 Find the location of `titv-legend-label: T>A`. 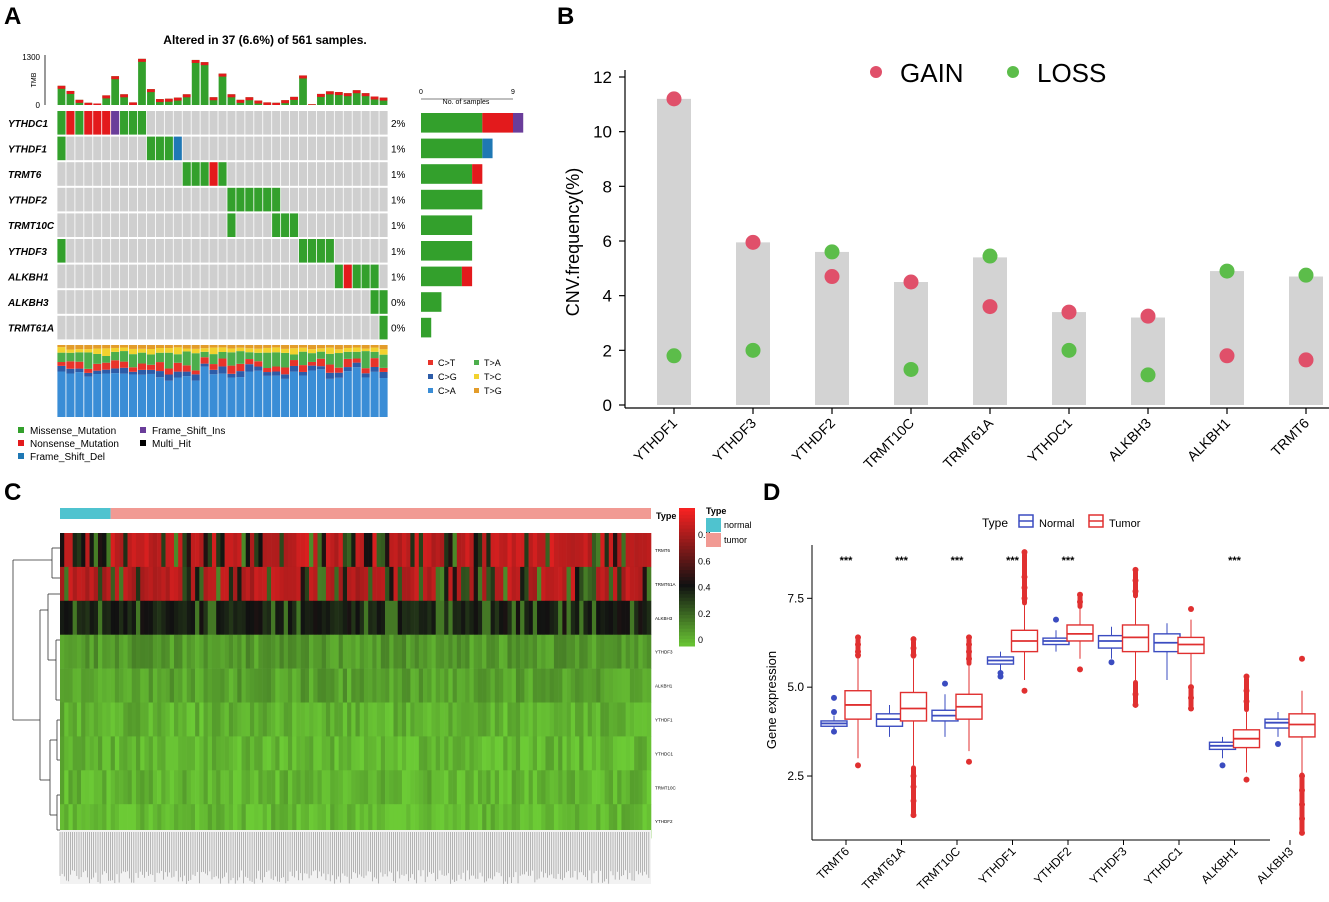

titv-legend-label: T>A is located at coordinates (492, 363).